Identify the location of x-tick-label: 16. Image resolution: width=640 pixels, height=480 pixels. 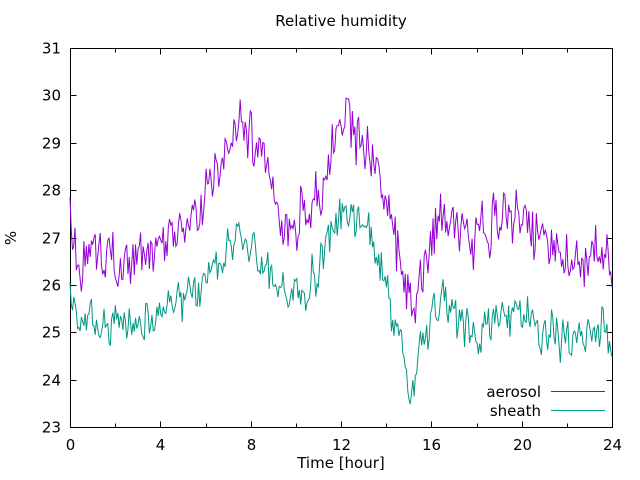
(431, 445).